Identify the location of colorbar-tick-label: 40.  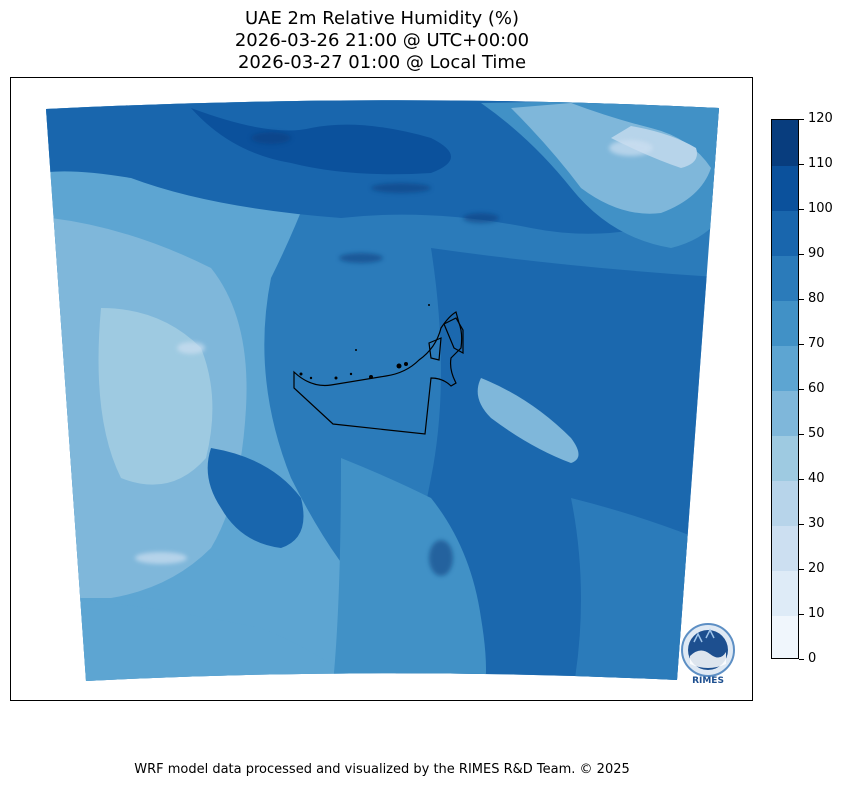
(816, 478).